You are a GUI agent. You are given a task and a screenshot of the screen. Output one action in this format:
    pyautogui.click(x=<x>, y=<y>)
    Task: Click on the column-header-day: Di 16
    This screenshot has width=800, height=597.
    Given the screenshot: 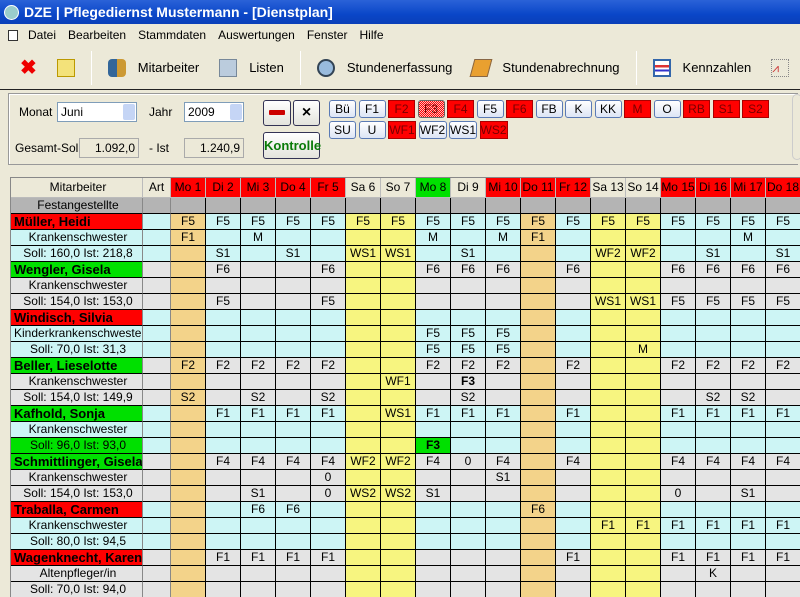 What is the action you would take?
    pyautogui.click(x=713, y=188)
    